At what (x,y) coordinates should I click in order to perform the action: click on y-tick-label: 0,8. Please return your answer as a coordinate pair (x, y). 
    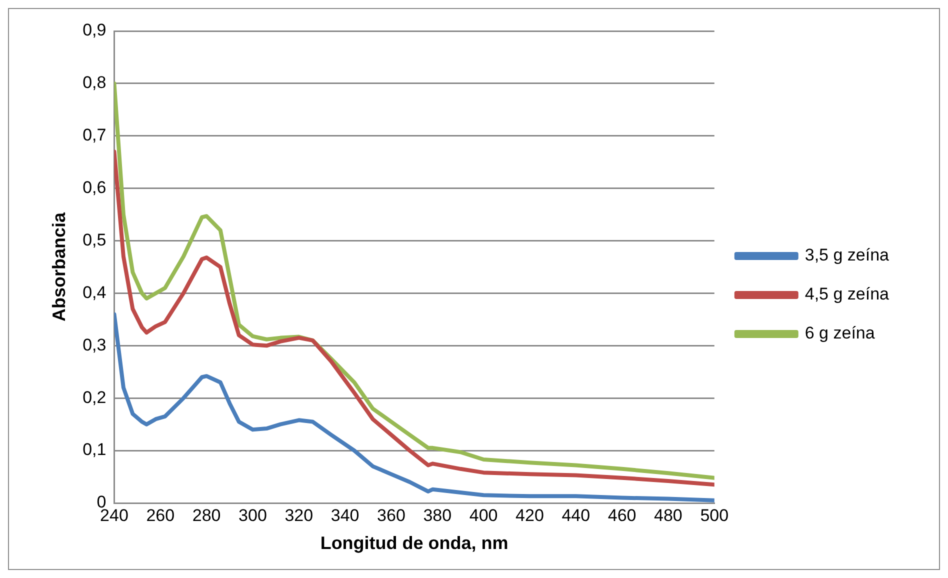
    Looking at the image, I should click on (94, 82).